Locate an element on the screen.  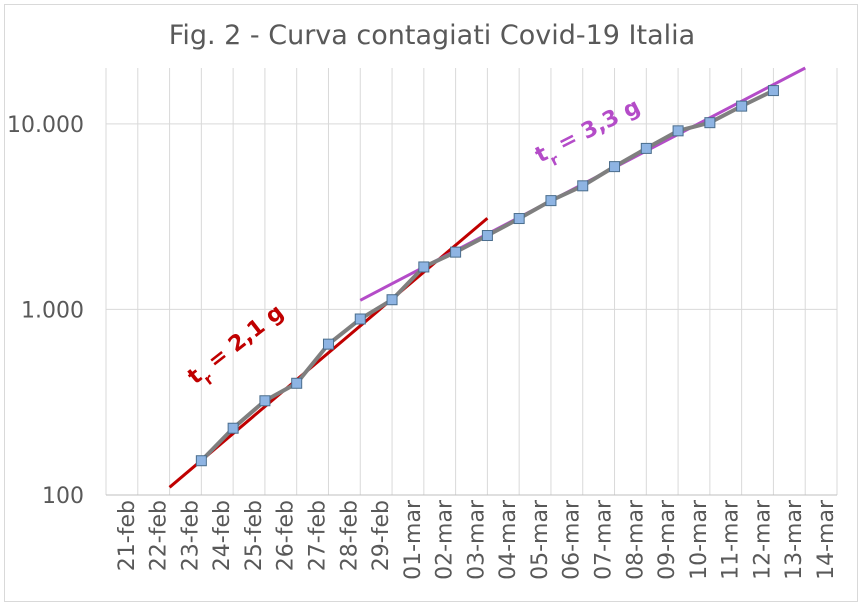
x-tick-label: 27-feb is located at coordinates (317, 535).